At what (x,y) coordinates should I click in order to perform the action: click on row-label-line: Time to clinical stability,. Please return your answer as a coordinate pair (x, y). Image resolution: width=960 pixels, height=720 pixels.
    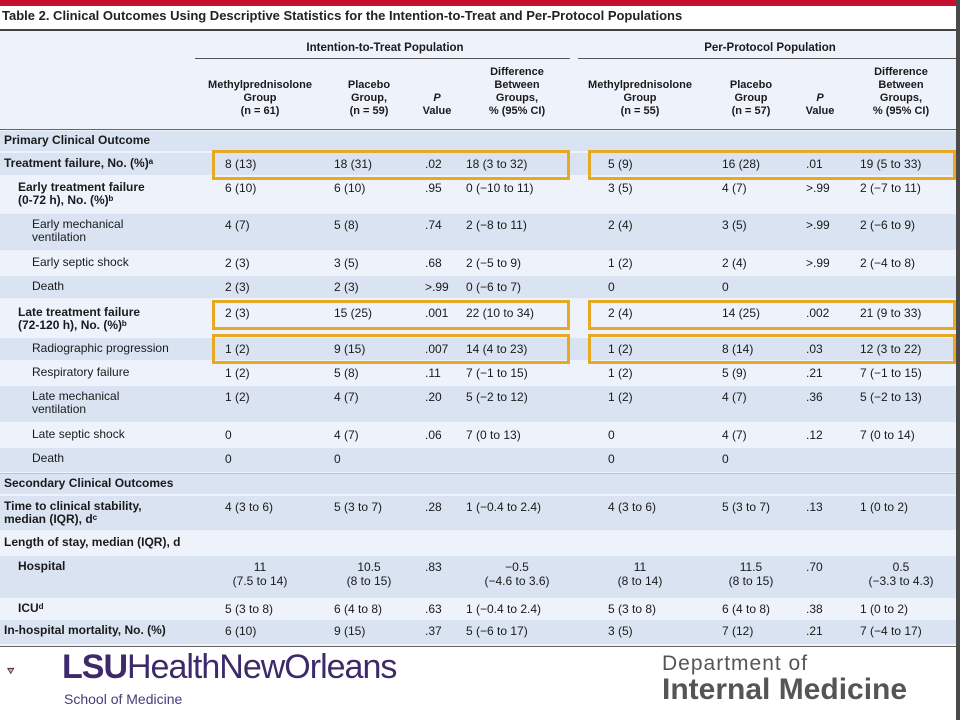
    Looking at the image, I should click on (73, 506).